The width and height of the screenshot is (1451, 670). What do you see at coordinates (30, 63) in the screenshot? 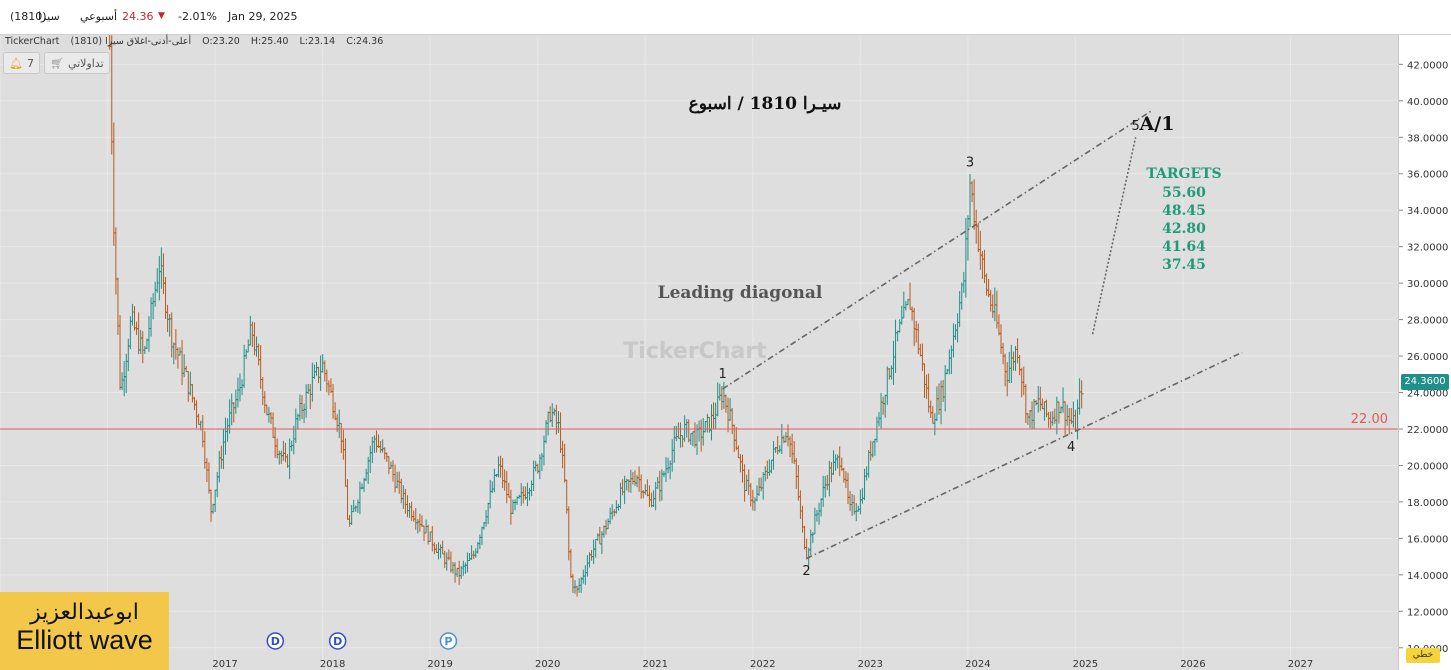
I see `alerts-count: 7` at bounding box center [30, 63].